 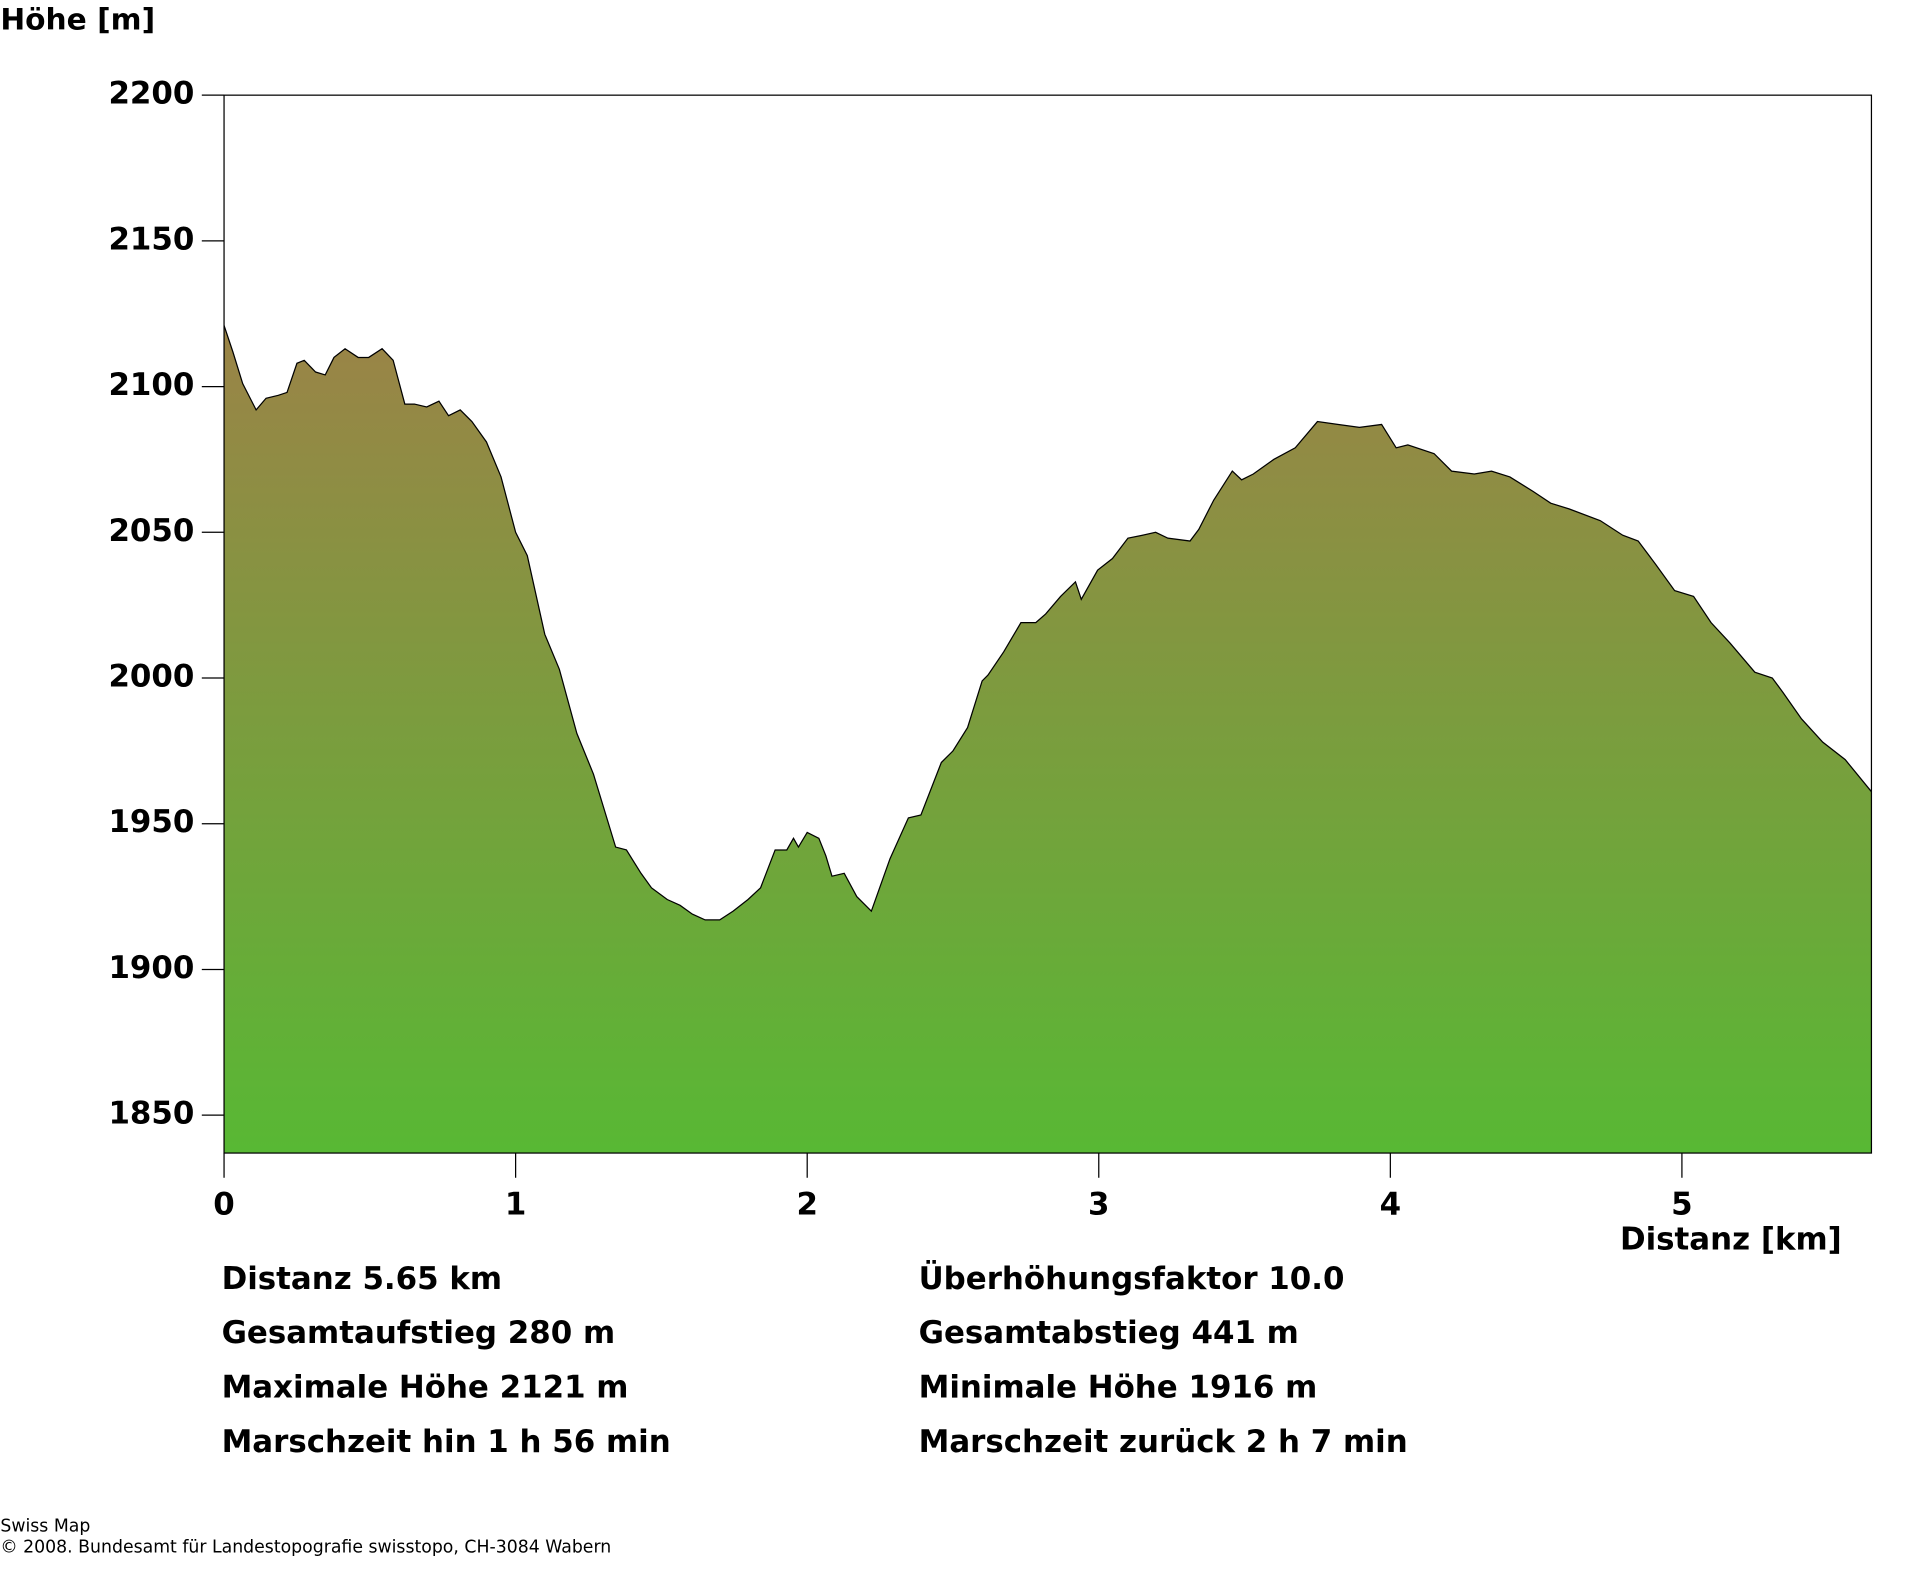 I want to click on y-tick-label: 2000, so click(x=151, y=677).